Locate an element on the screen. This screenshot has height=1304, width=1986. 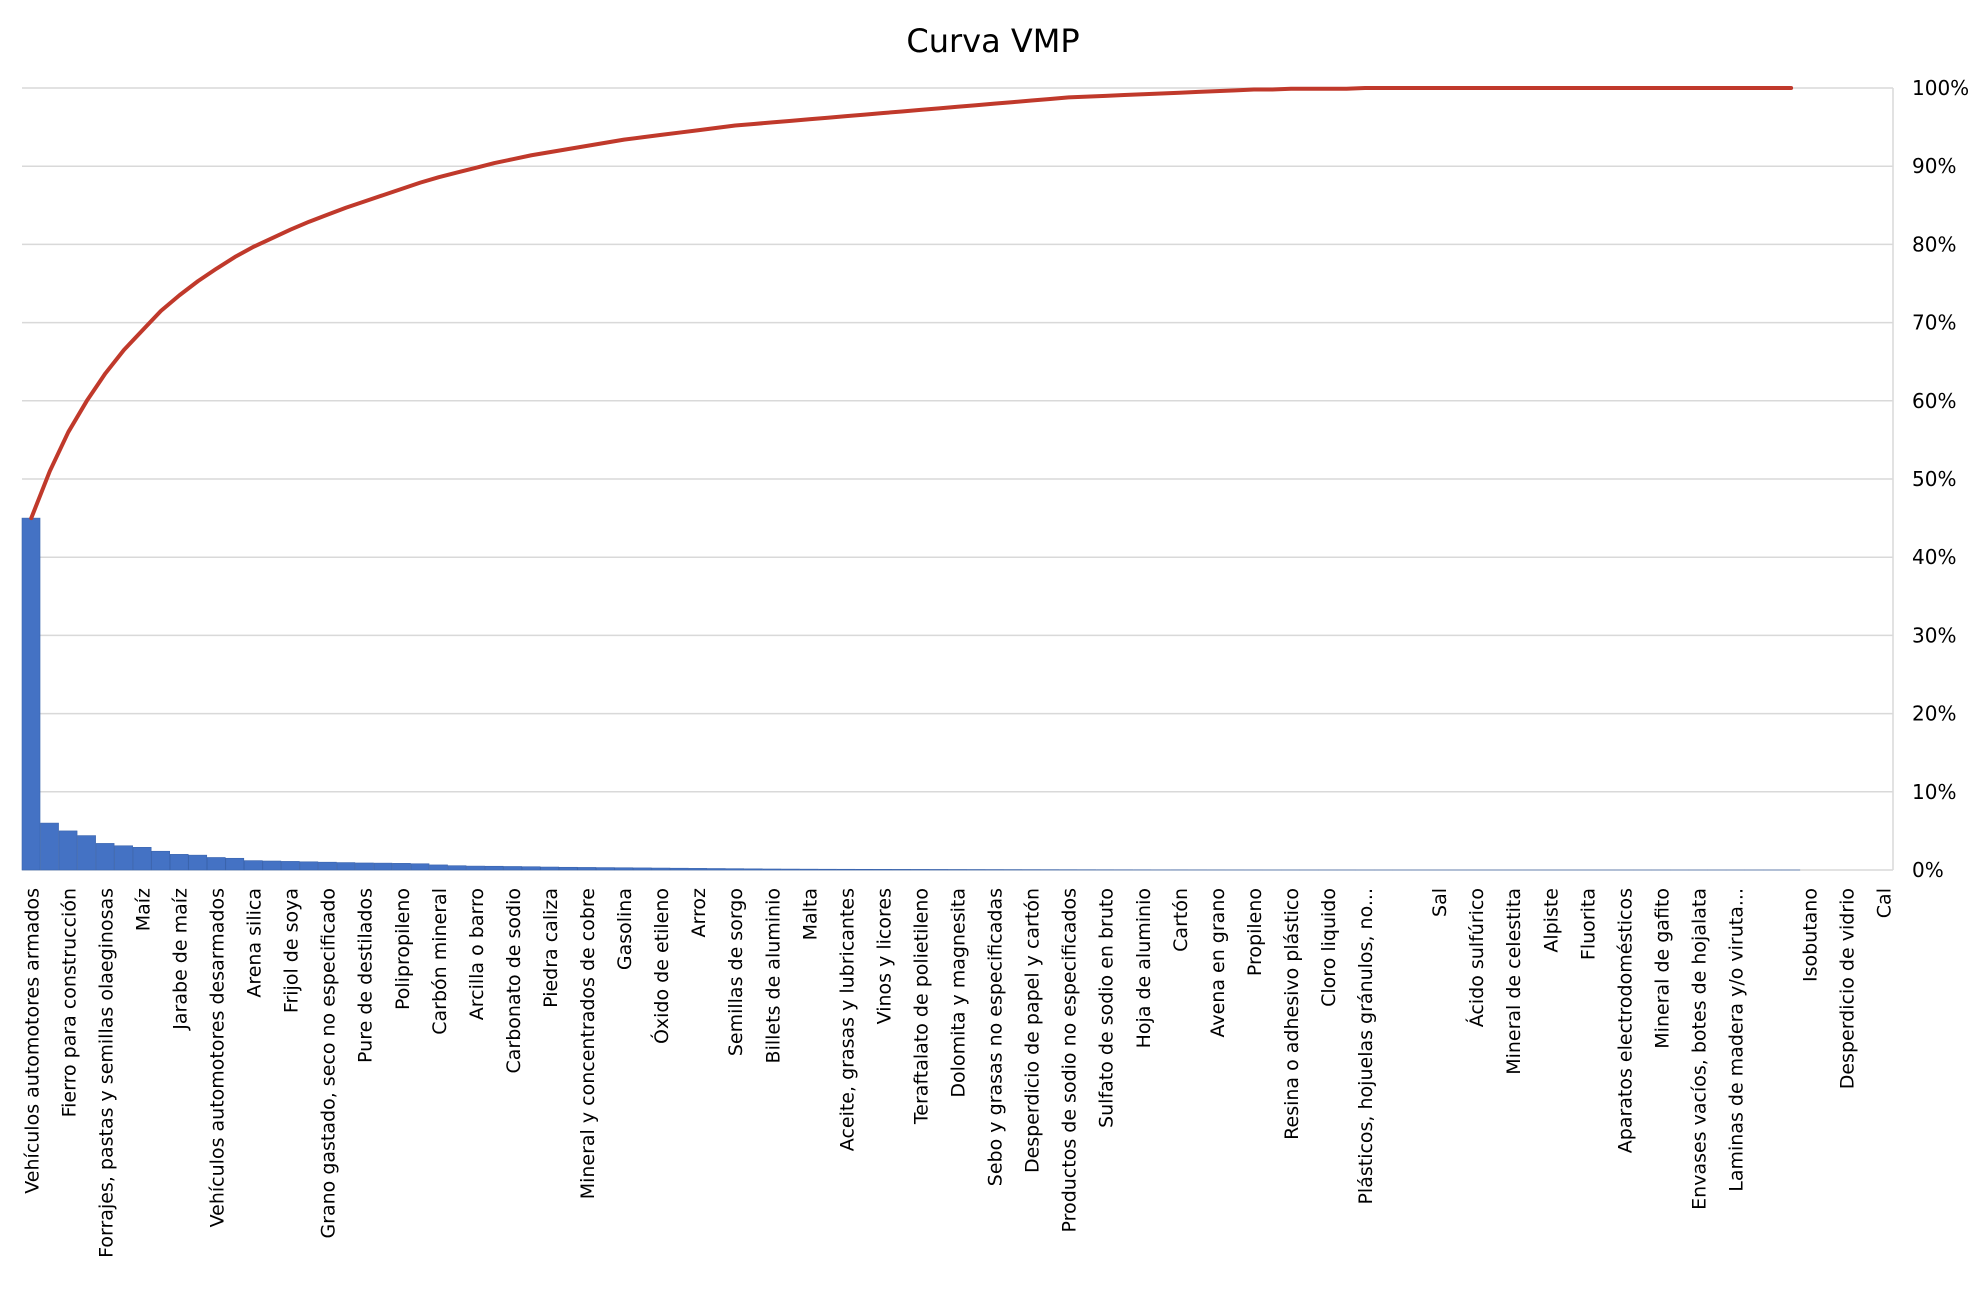
chart-title: Curva VMP is located at coordinates (992, 41).